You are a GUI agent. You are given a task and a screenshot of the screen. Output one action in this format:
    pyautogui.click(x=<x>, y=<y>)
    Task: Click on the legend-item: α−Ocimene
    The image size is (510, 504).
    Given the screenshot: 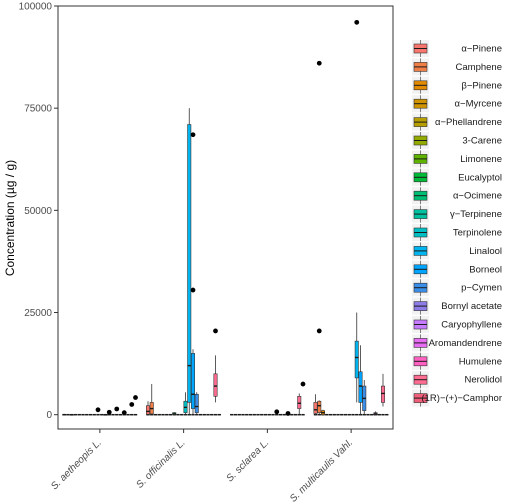 What is the action you would take?
    pyautogui.click(x=457, y=196)
    